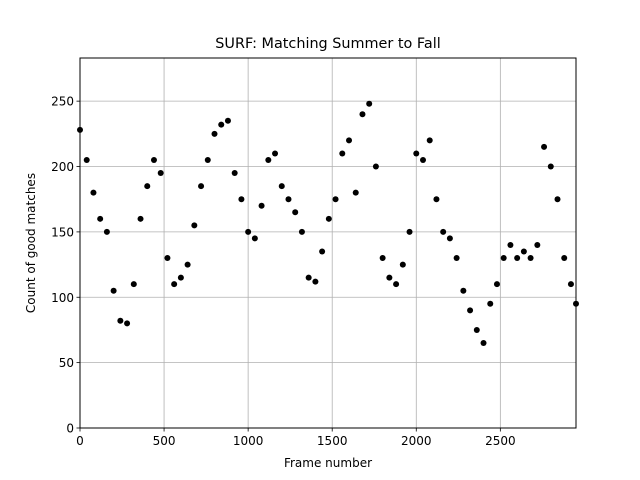 This screenshot has width=640, height=480. What do you see at coordinates (416, 441) in the screenshot?
I see `x-tick-label: 2000` at bounding box center [416, 441].